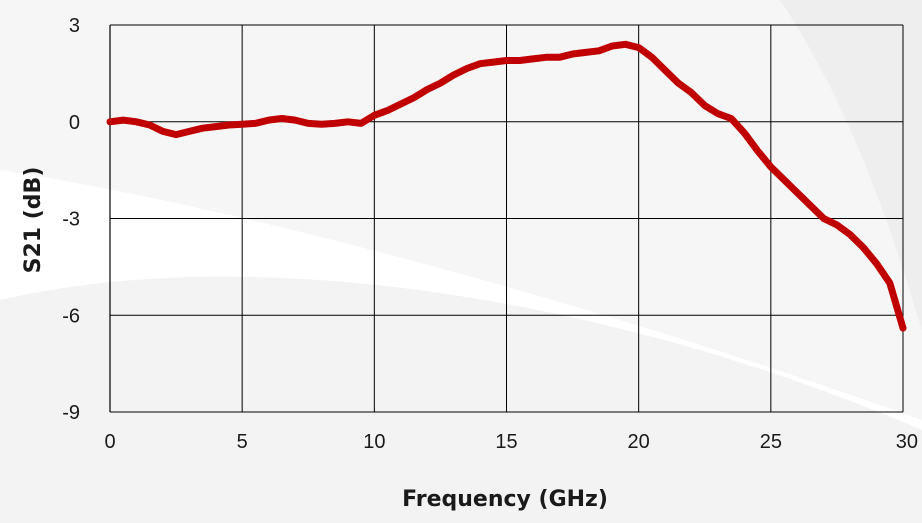 The image size is (922, 523). What do you see at coordinates (374, 442) in the screenshot?
I see `x-tick-label: 10` at bounding box center [374, 442].